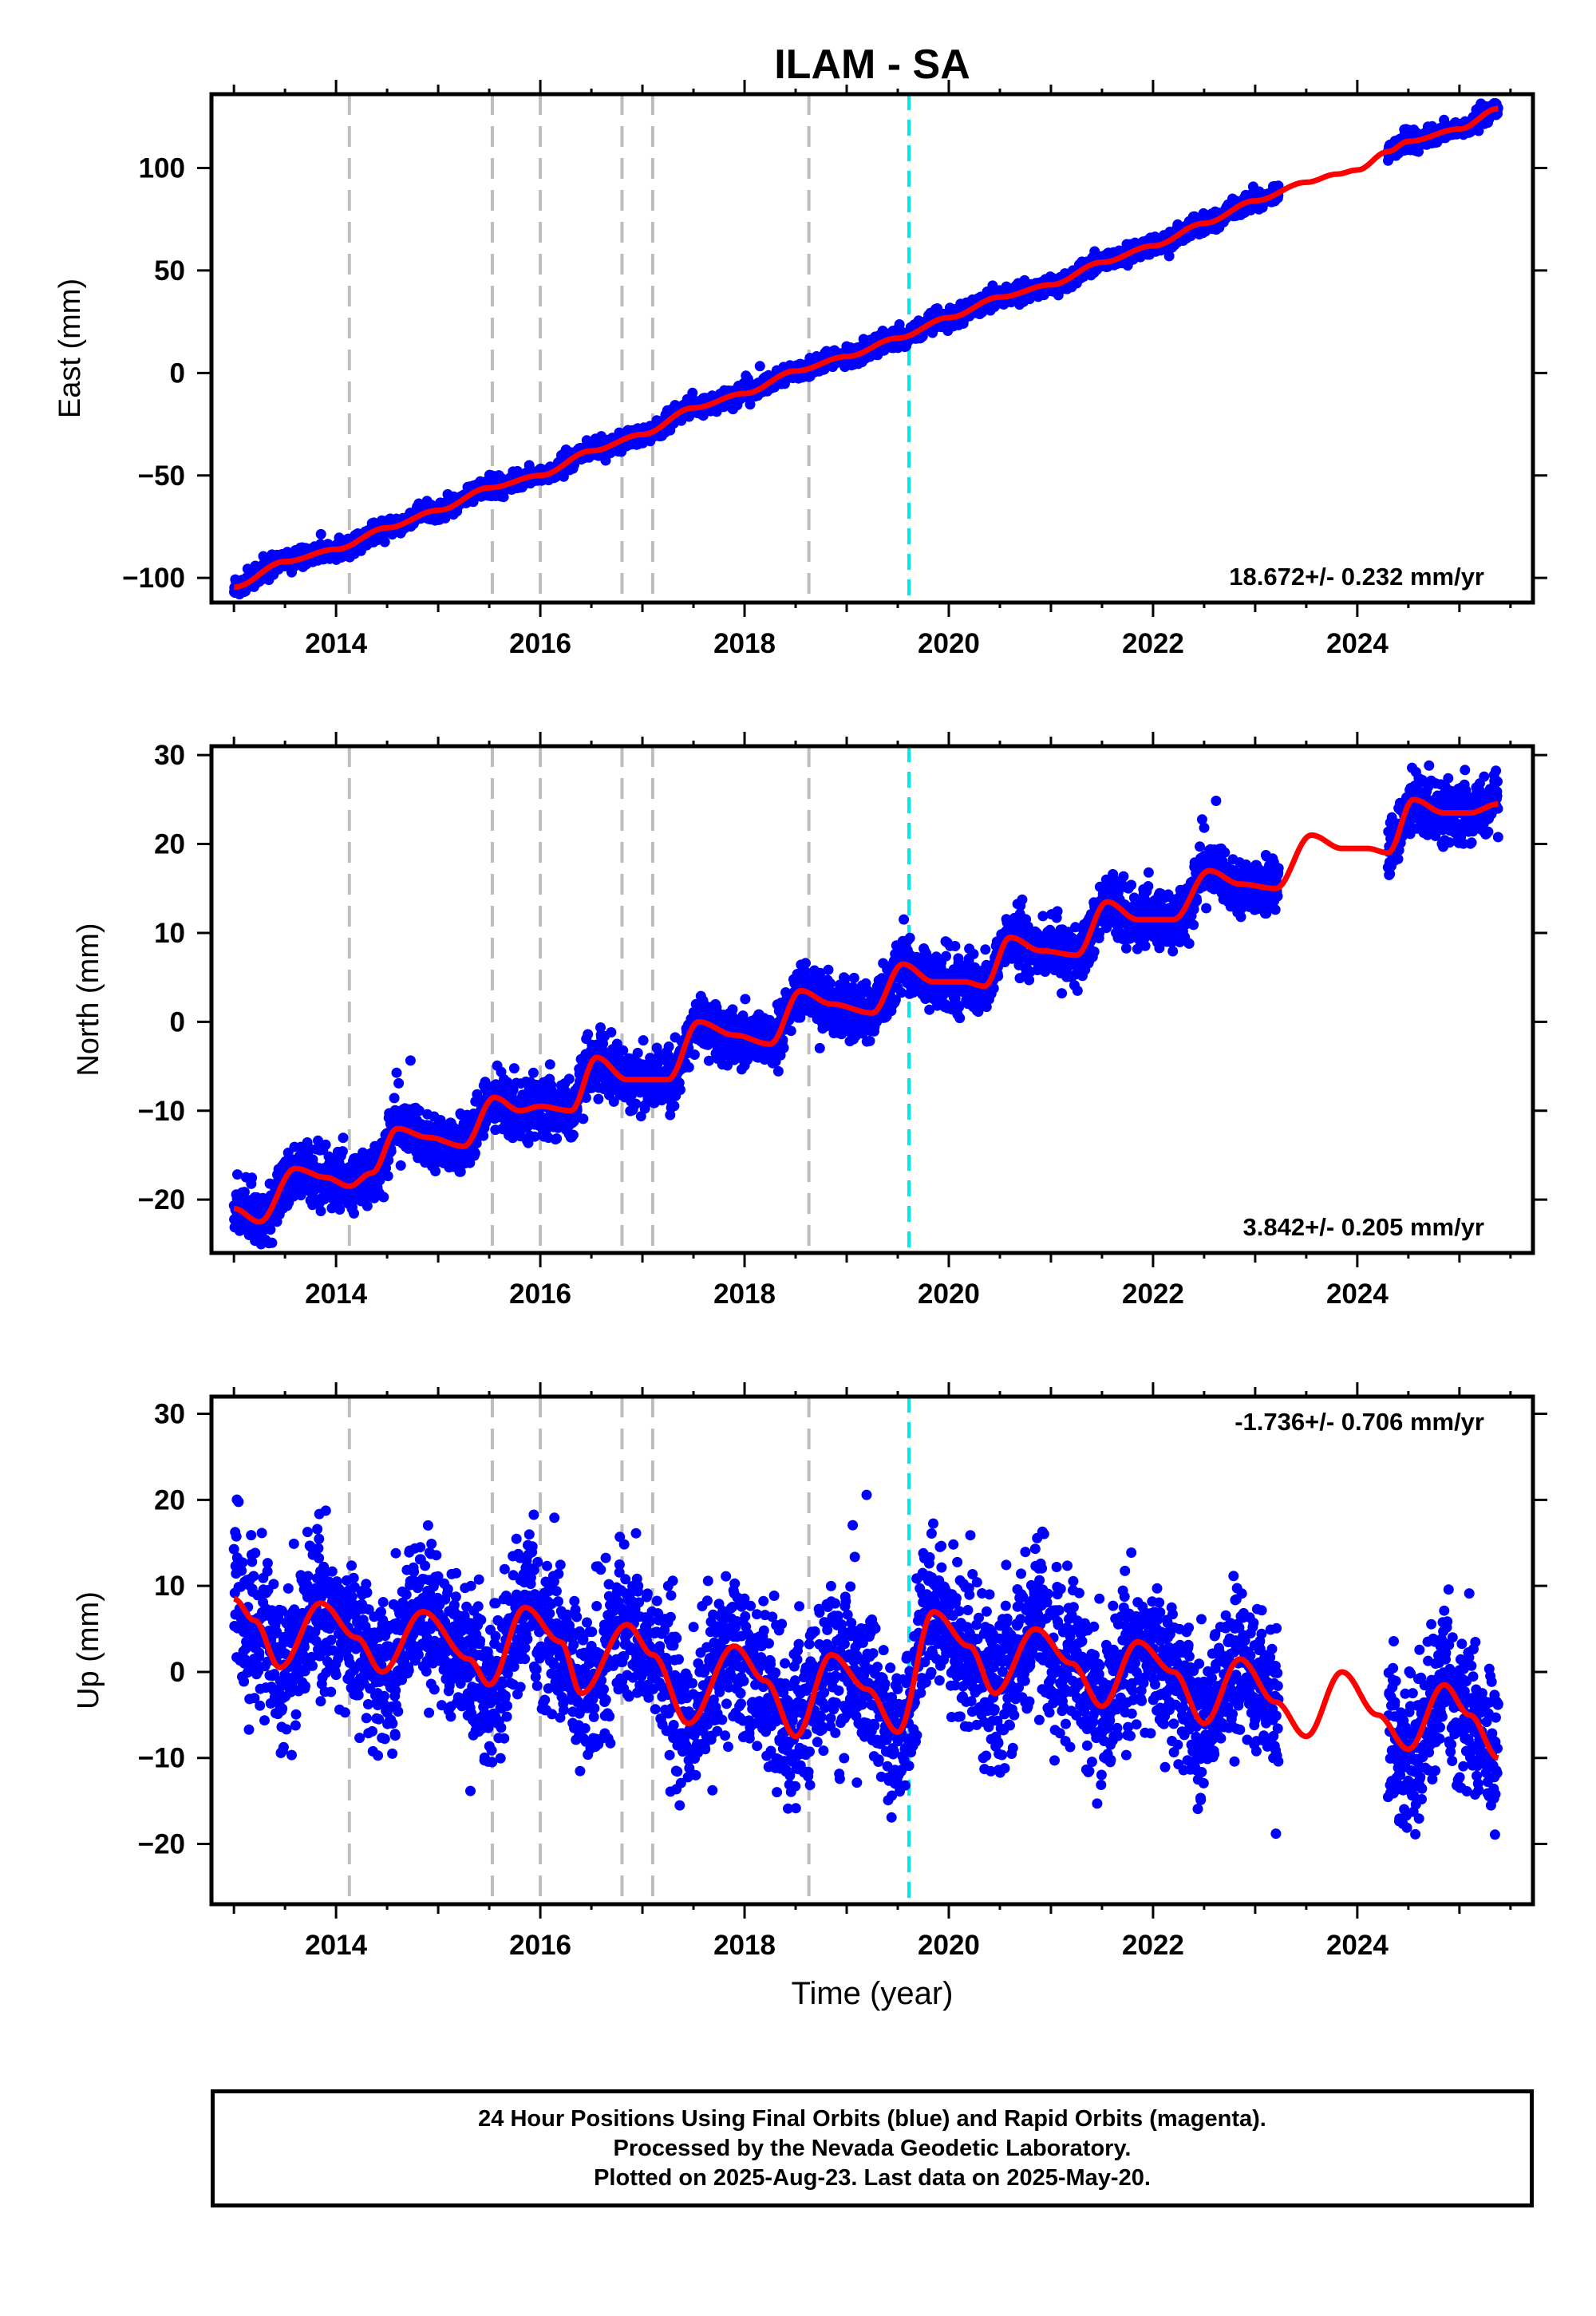 The width and height of the screenshot is (1596, 2316). I want to click on x-tick-label: 2020, so click(949, 643).